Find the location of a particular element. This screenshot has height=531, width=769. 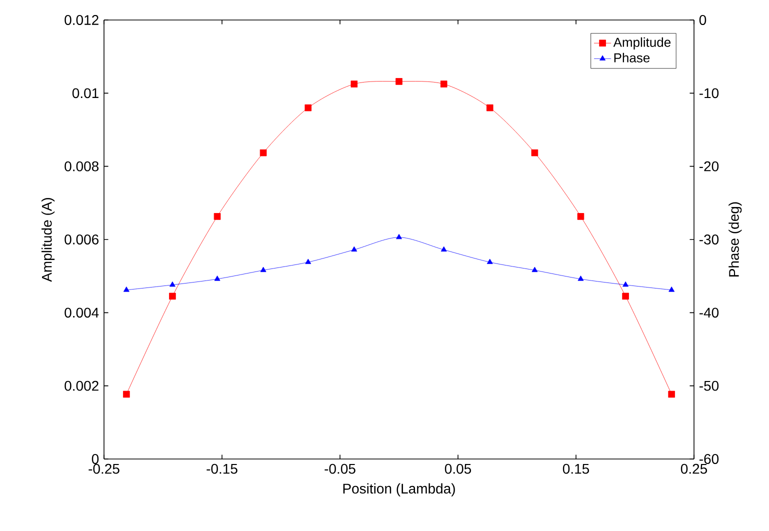

y-tick-label: 0.002 is located at coordinates (81, 385).